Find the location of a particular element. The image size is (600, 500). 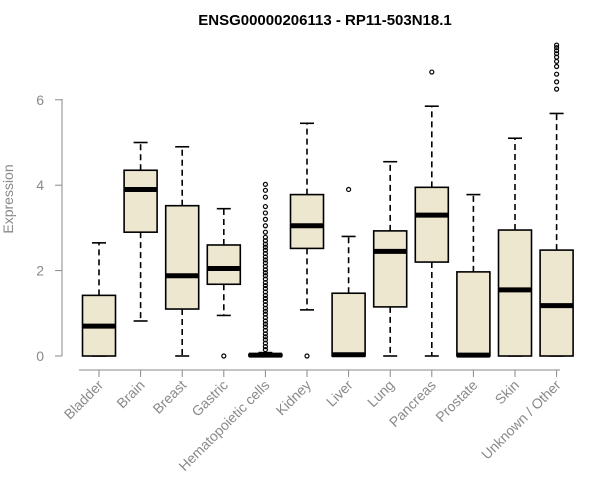

x-tick-label: Unknown / Other is located at coordinates (521, 420).